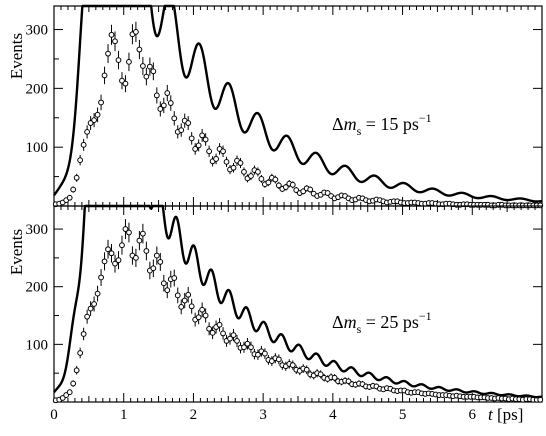  Describe the element at coordinates (263, 415) in the screenshot. I see `bottom-xtick-label: 3` at that location.